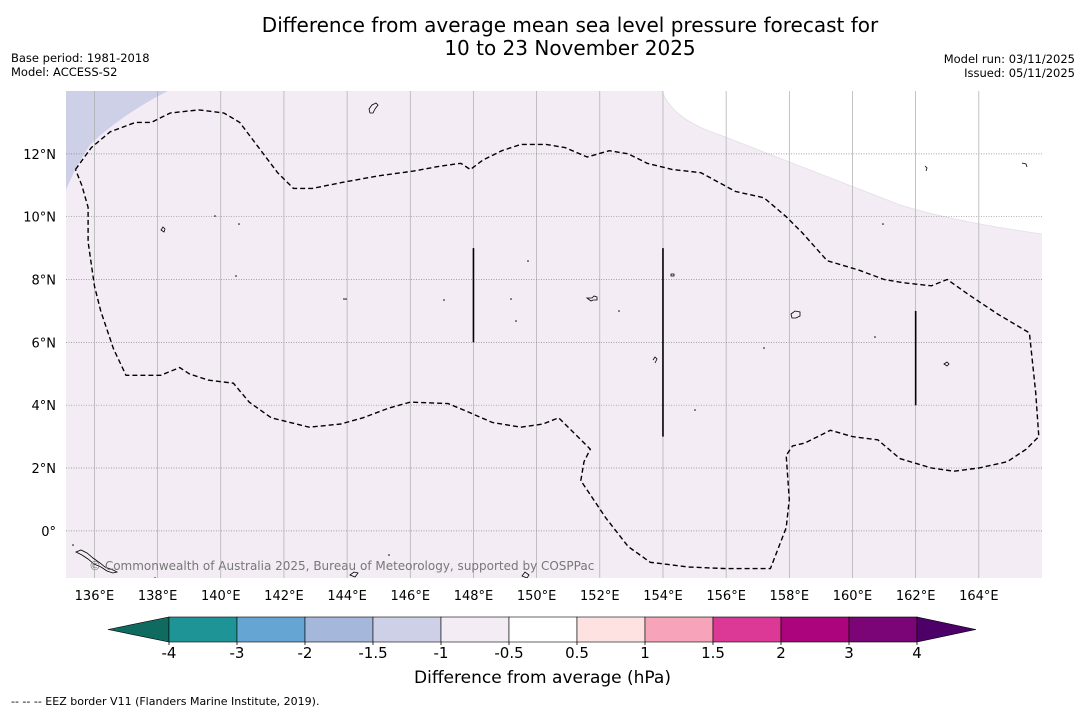  I want to click on longitude-label: 156°E, so click(726, 596).